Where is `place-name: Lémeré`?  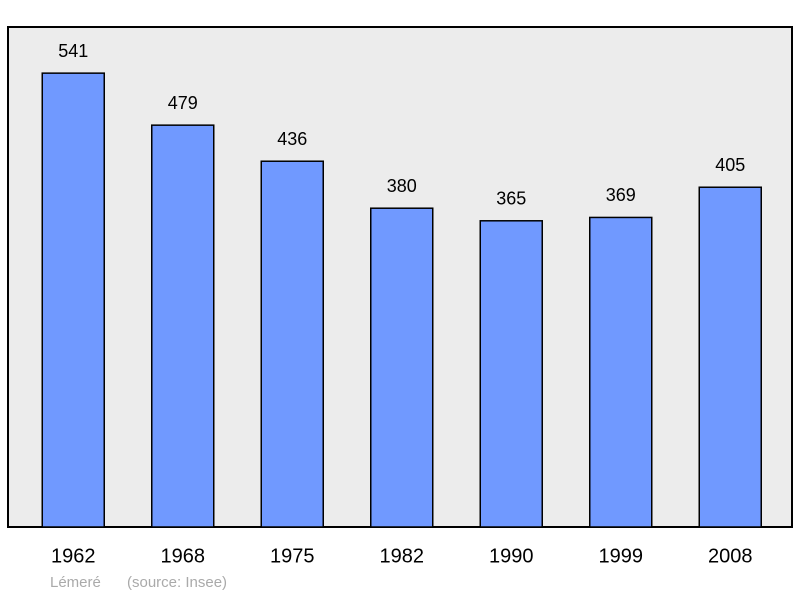 place-name: Lémeré is located at coordinates (75, 582).